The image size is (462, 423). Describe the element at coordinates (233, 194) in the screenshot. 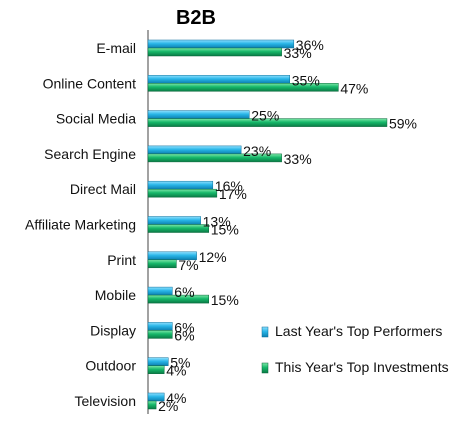

I see `data-label: 17%` at that location.